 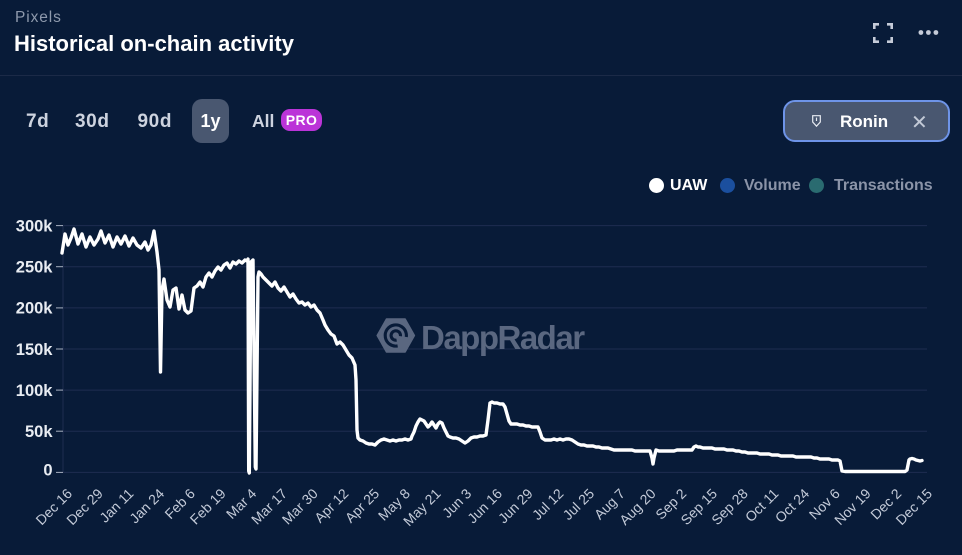 What do you see at coordinates (146, 505) in the screenshot?
I see `svg-text: Jan 24` at bounding box center [146, 505].